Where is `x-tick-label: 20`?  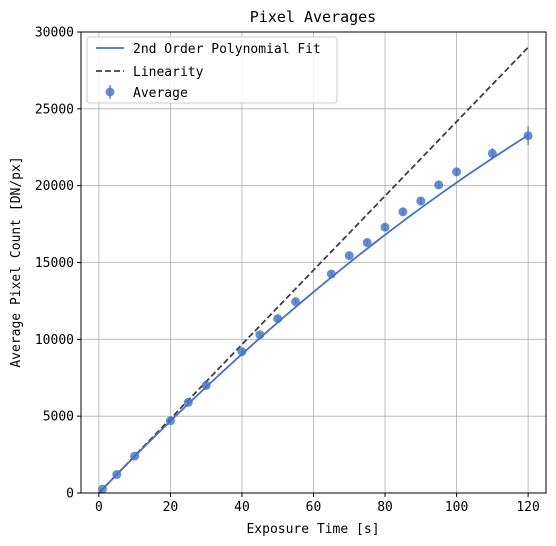
x-tick-label: 20 is located at coordinates (171, 507).